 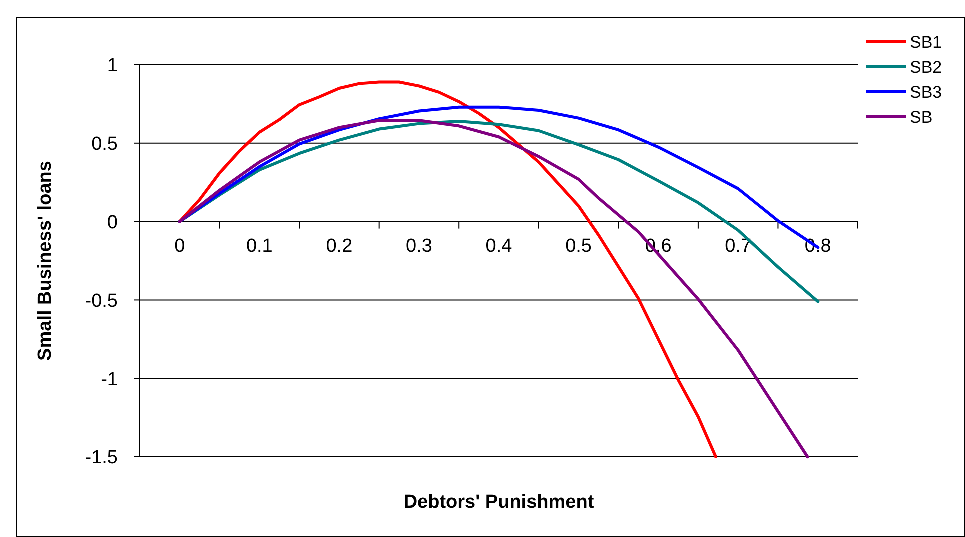 I want to click on y-axis-title: Small Business' loans, so click(x=45, y=261).